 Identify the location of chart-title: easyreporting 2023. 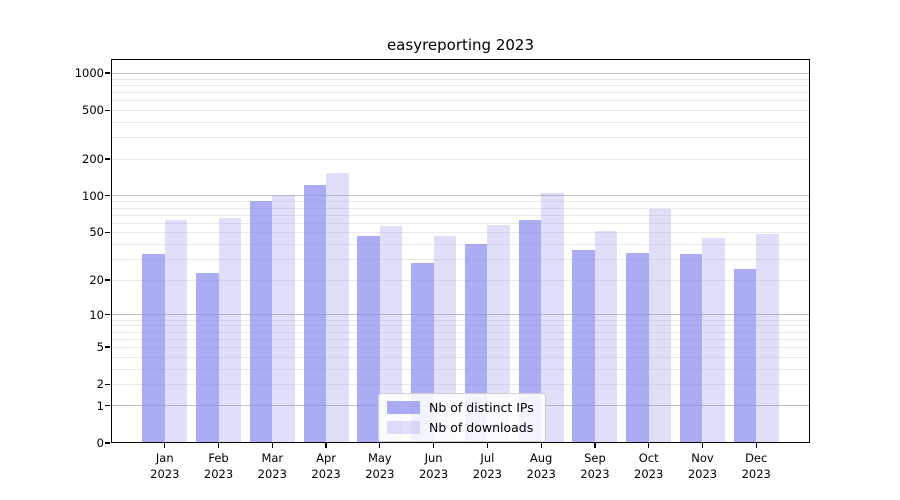
(460, 45).